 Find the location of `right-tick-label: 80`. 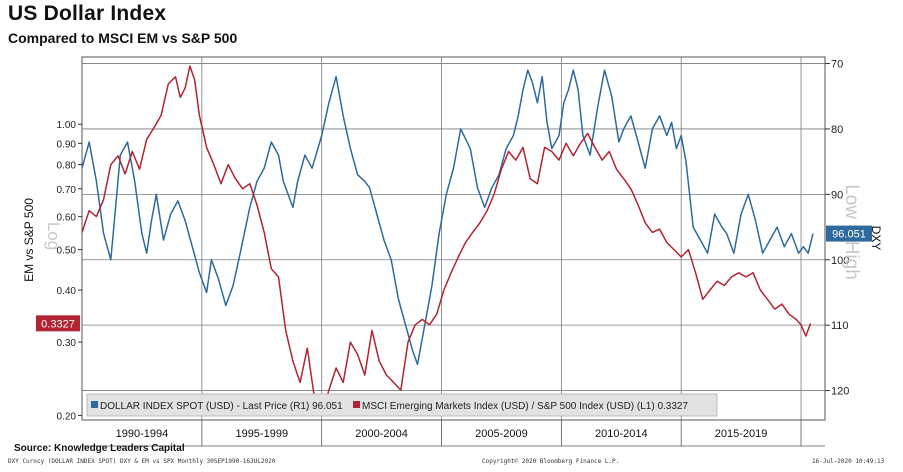

right-tick-label: 80 is located at coordinates (837, 130).